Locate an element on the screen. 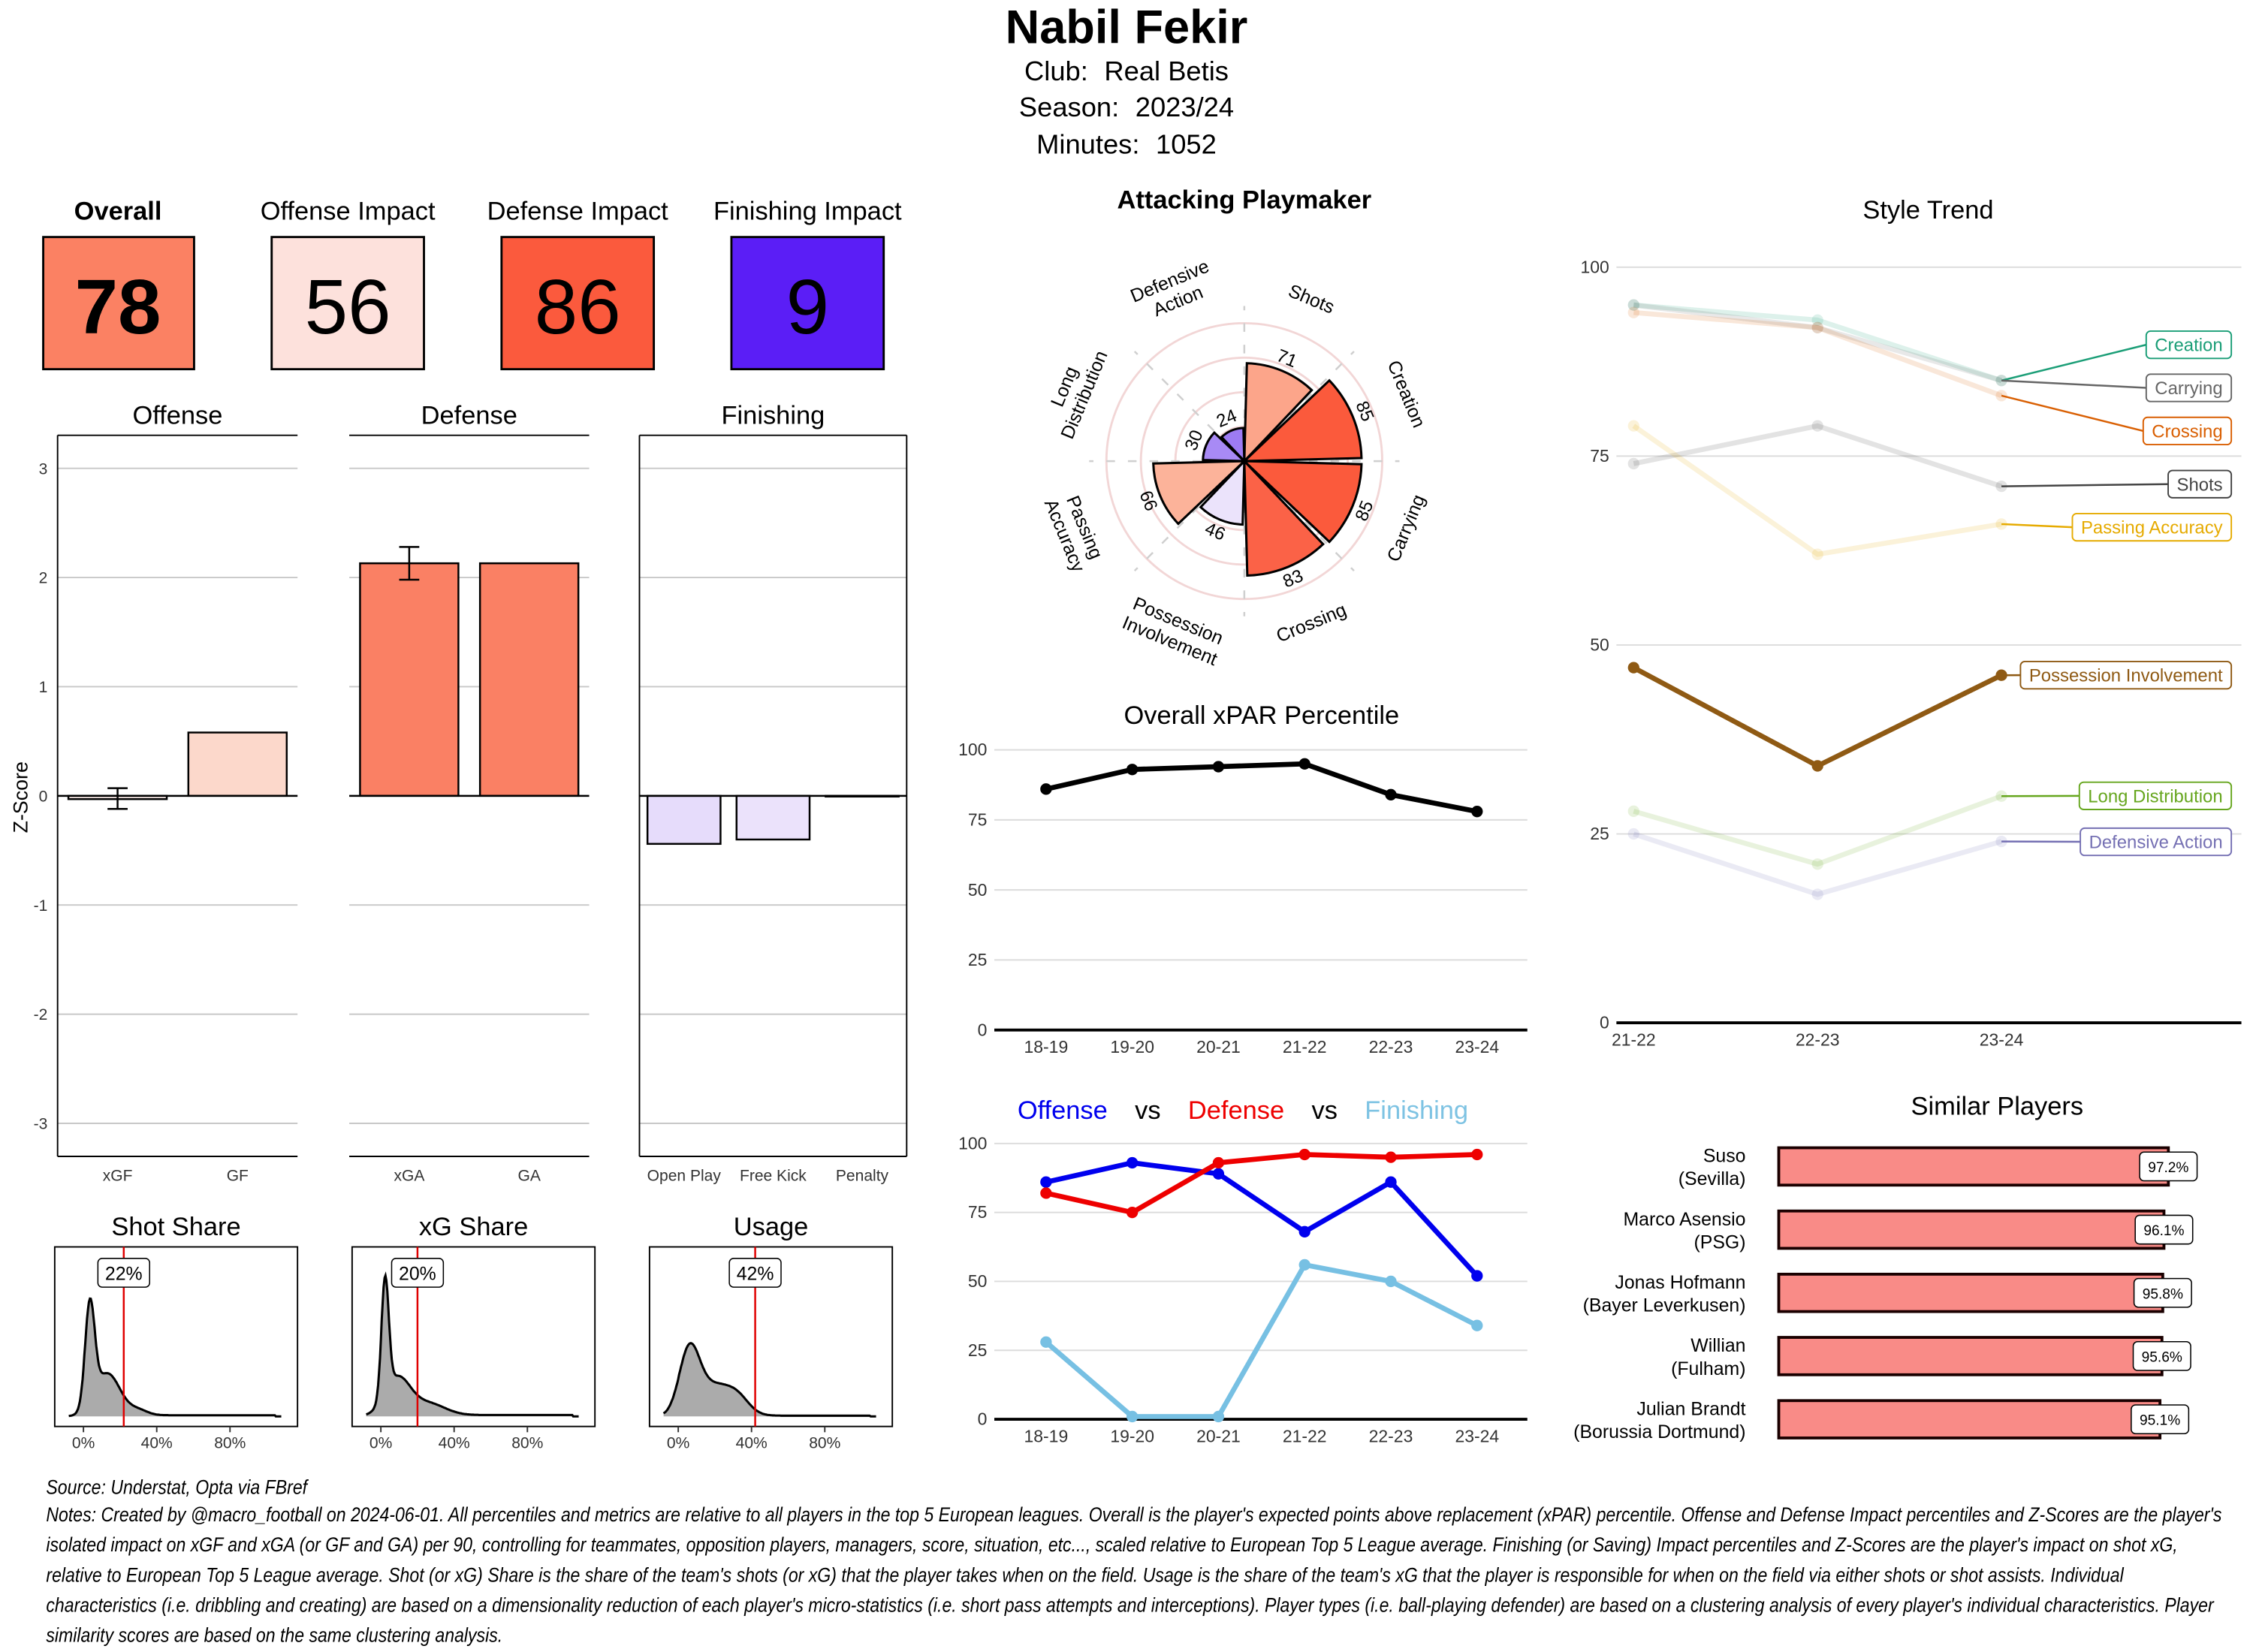 The height and width of the screenshot is (1652, 2253). player-name: Nabil Fekir is located at coordinates (1127, 27).